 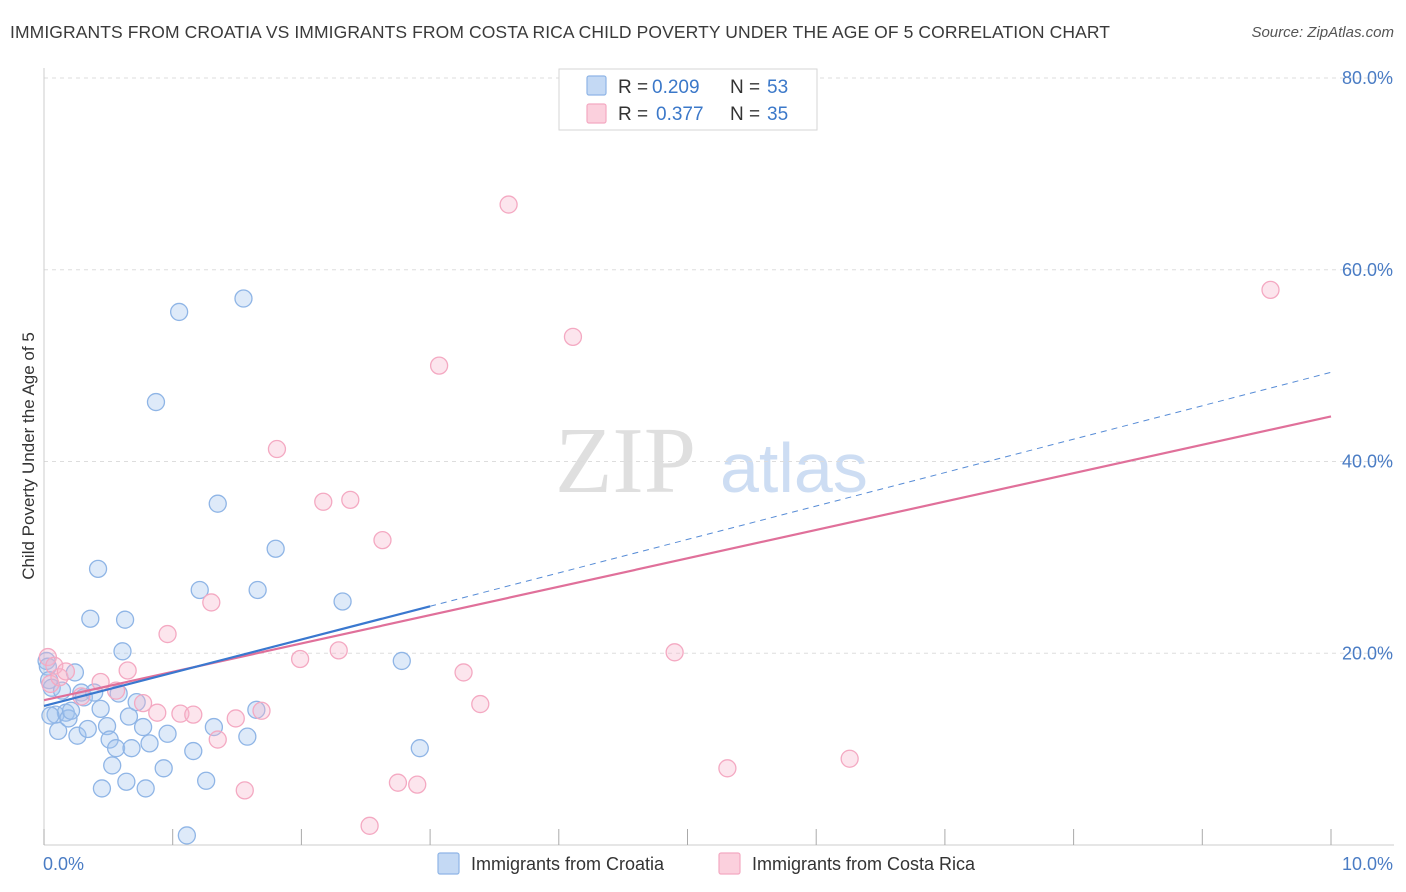 I want to click on legend-r-label-costarica: R =, so click(x=633, y=114).